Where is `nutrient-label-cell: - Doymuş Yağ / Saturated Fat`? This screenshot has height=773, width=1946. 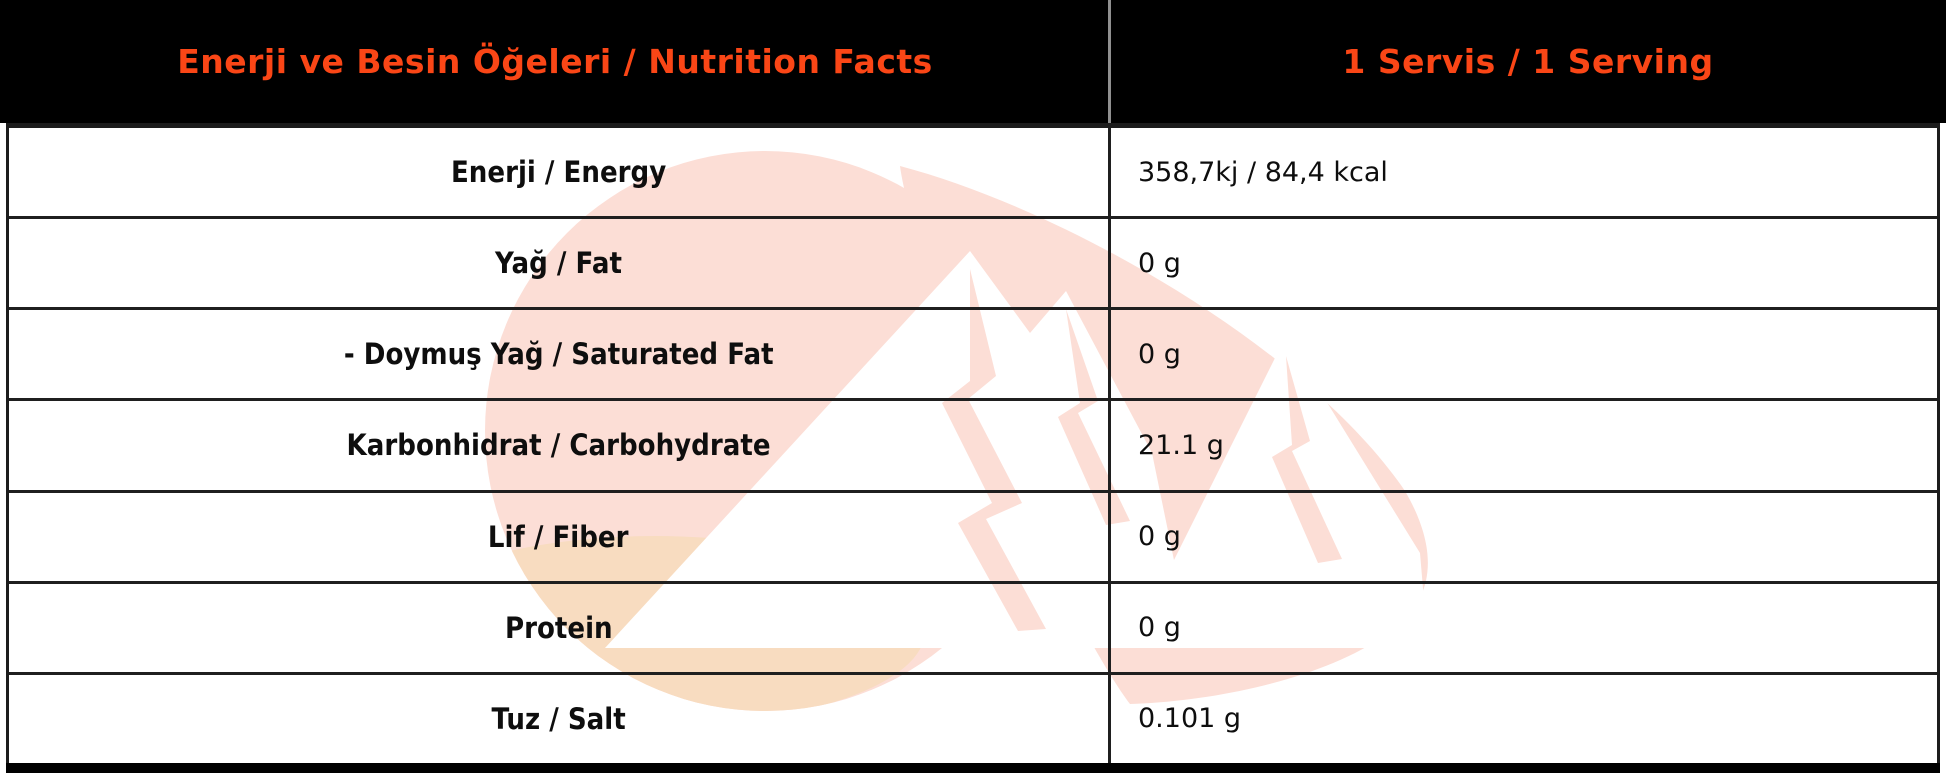 nutrient-label-cell: - Doymuş Yağ / Saturated Fat is located at coordinates (558, 354).